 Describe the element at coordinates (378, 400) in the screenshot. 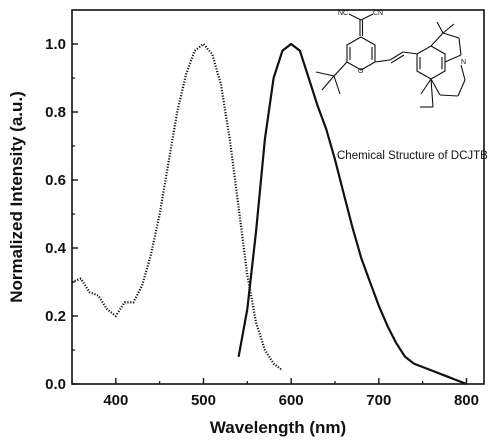

I see `x-tick-label-700: 700` at that location.